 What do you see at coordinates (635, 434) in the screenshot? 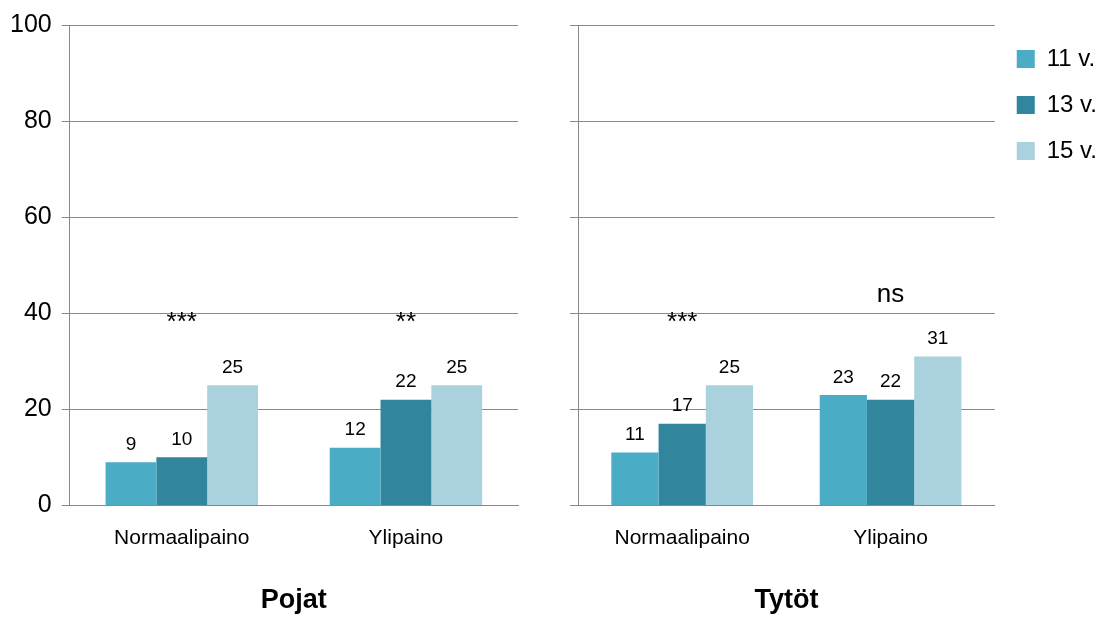
I see `data-label: 11` at bounding box center [635, 434].